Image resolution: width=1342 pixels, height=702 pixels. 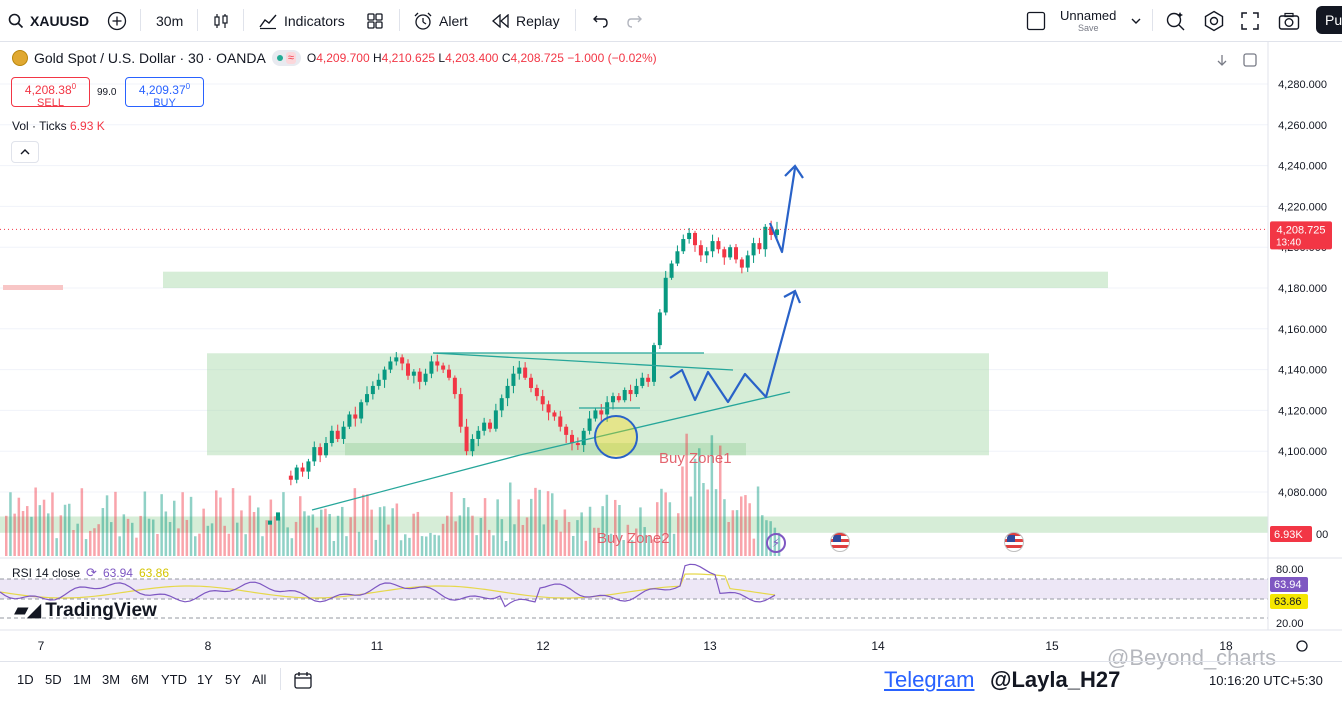 I want to click on indicators-button: Indicators, so click(x=301, y=20).